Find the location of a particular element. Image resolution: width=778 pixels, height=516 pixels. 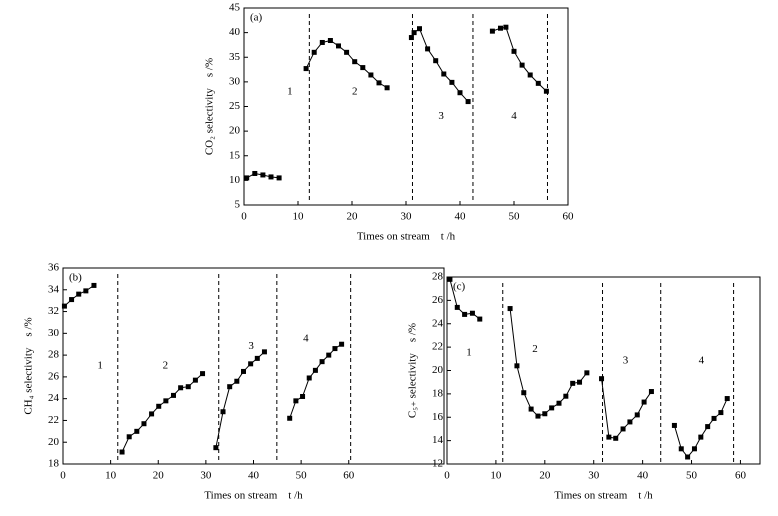

x-tick-label: 0 is located at coordinates (63, 476).